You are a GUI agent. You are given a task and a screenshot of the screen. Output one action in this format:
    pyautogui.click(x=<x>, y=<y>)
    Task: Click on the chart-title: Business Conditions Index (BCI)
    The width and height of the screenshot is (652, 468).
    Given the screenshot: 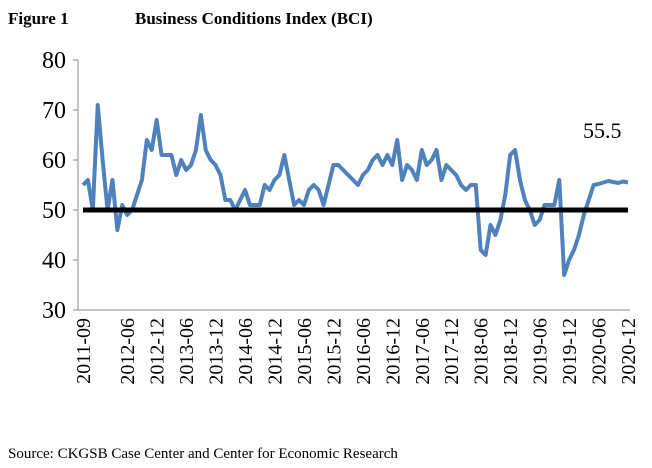 What is the action you would take?
    pyautogui.click(x=254, y=18)
    